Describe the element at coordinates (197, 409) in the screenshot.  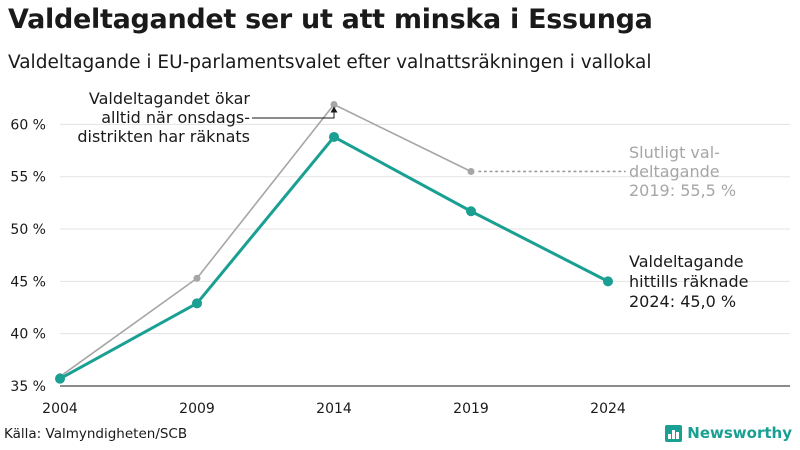
I see `x-tick-label: 2009` at that location.